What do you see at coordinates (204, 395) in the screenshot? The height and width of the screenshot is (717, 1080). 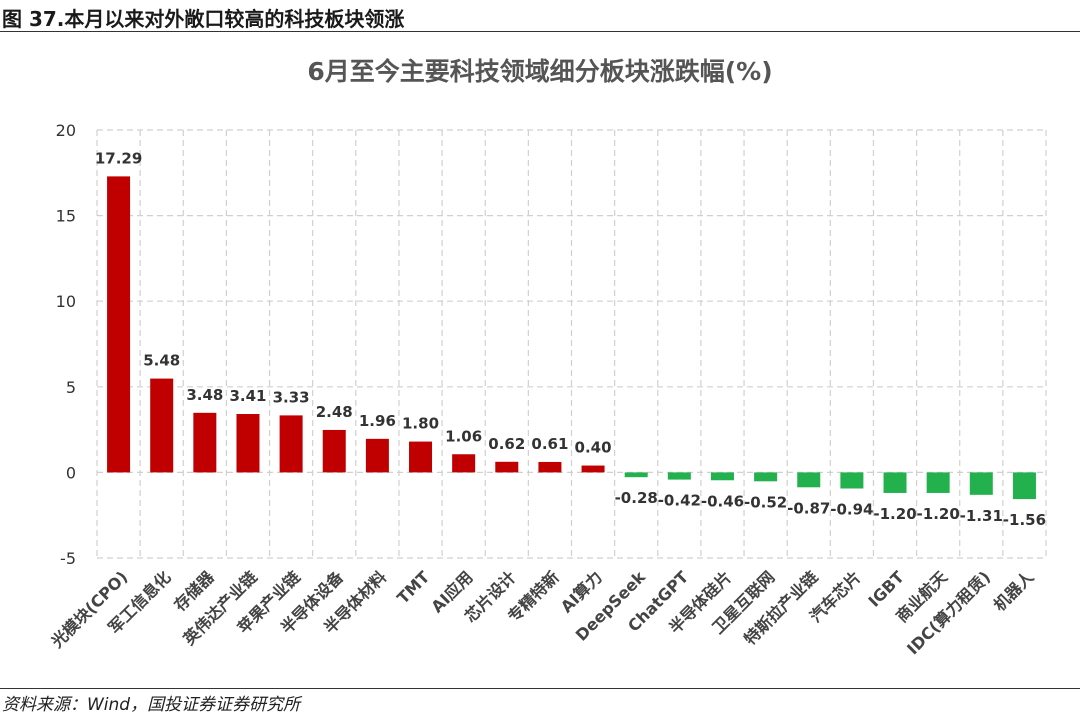 I see `data-label: 3.48` at bounding box center [204, 395].